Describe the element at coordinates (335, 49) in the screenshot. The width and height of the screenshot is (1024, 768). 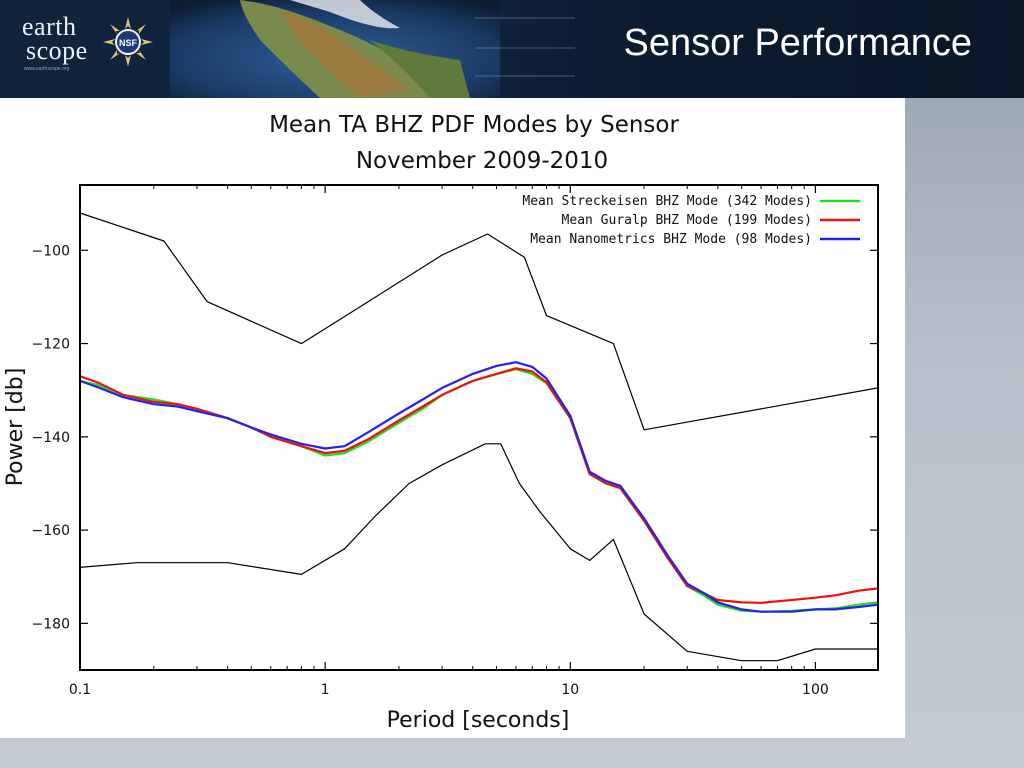
I see `globe-image` at that location.